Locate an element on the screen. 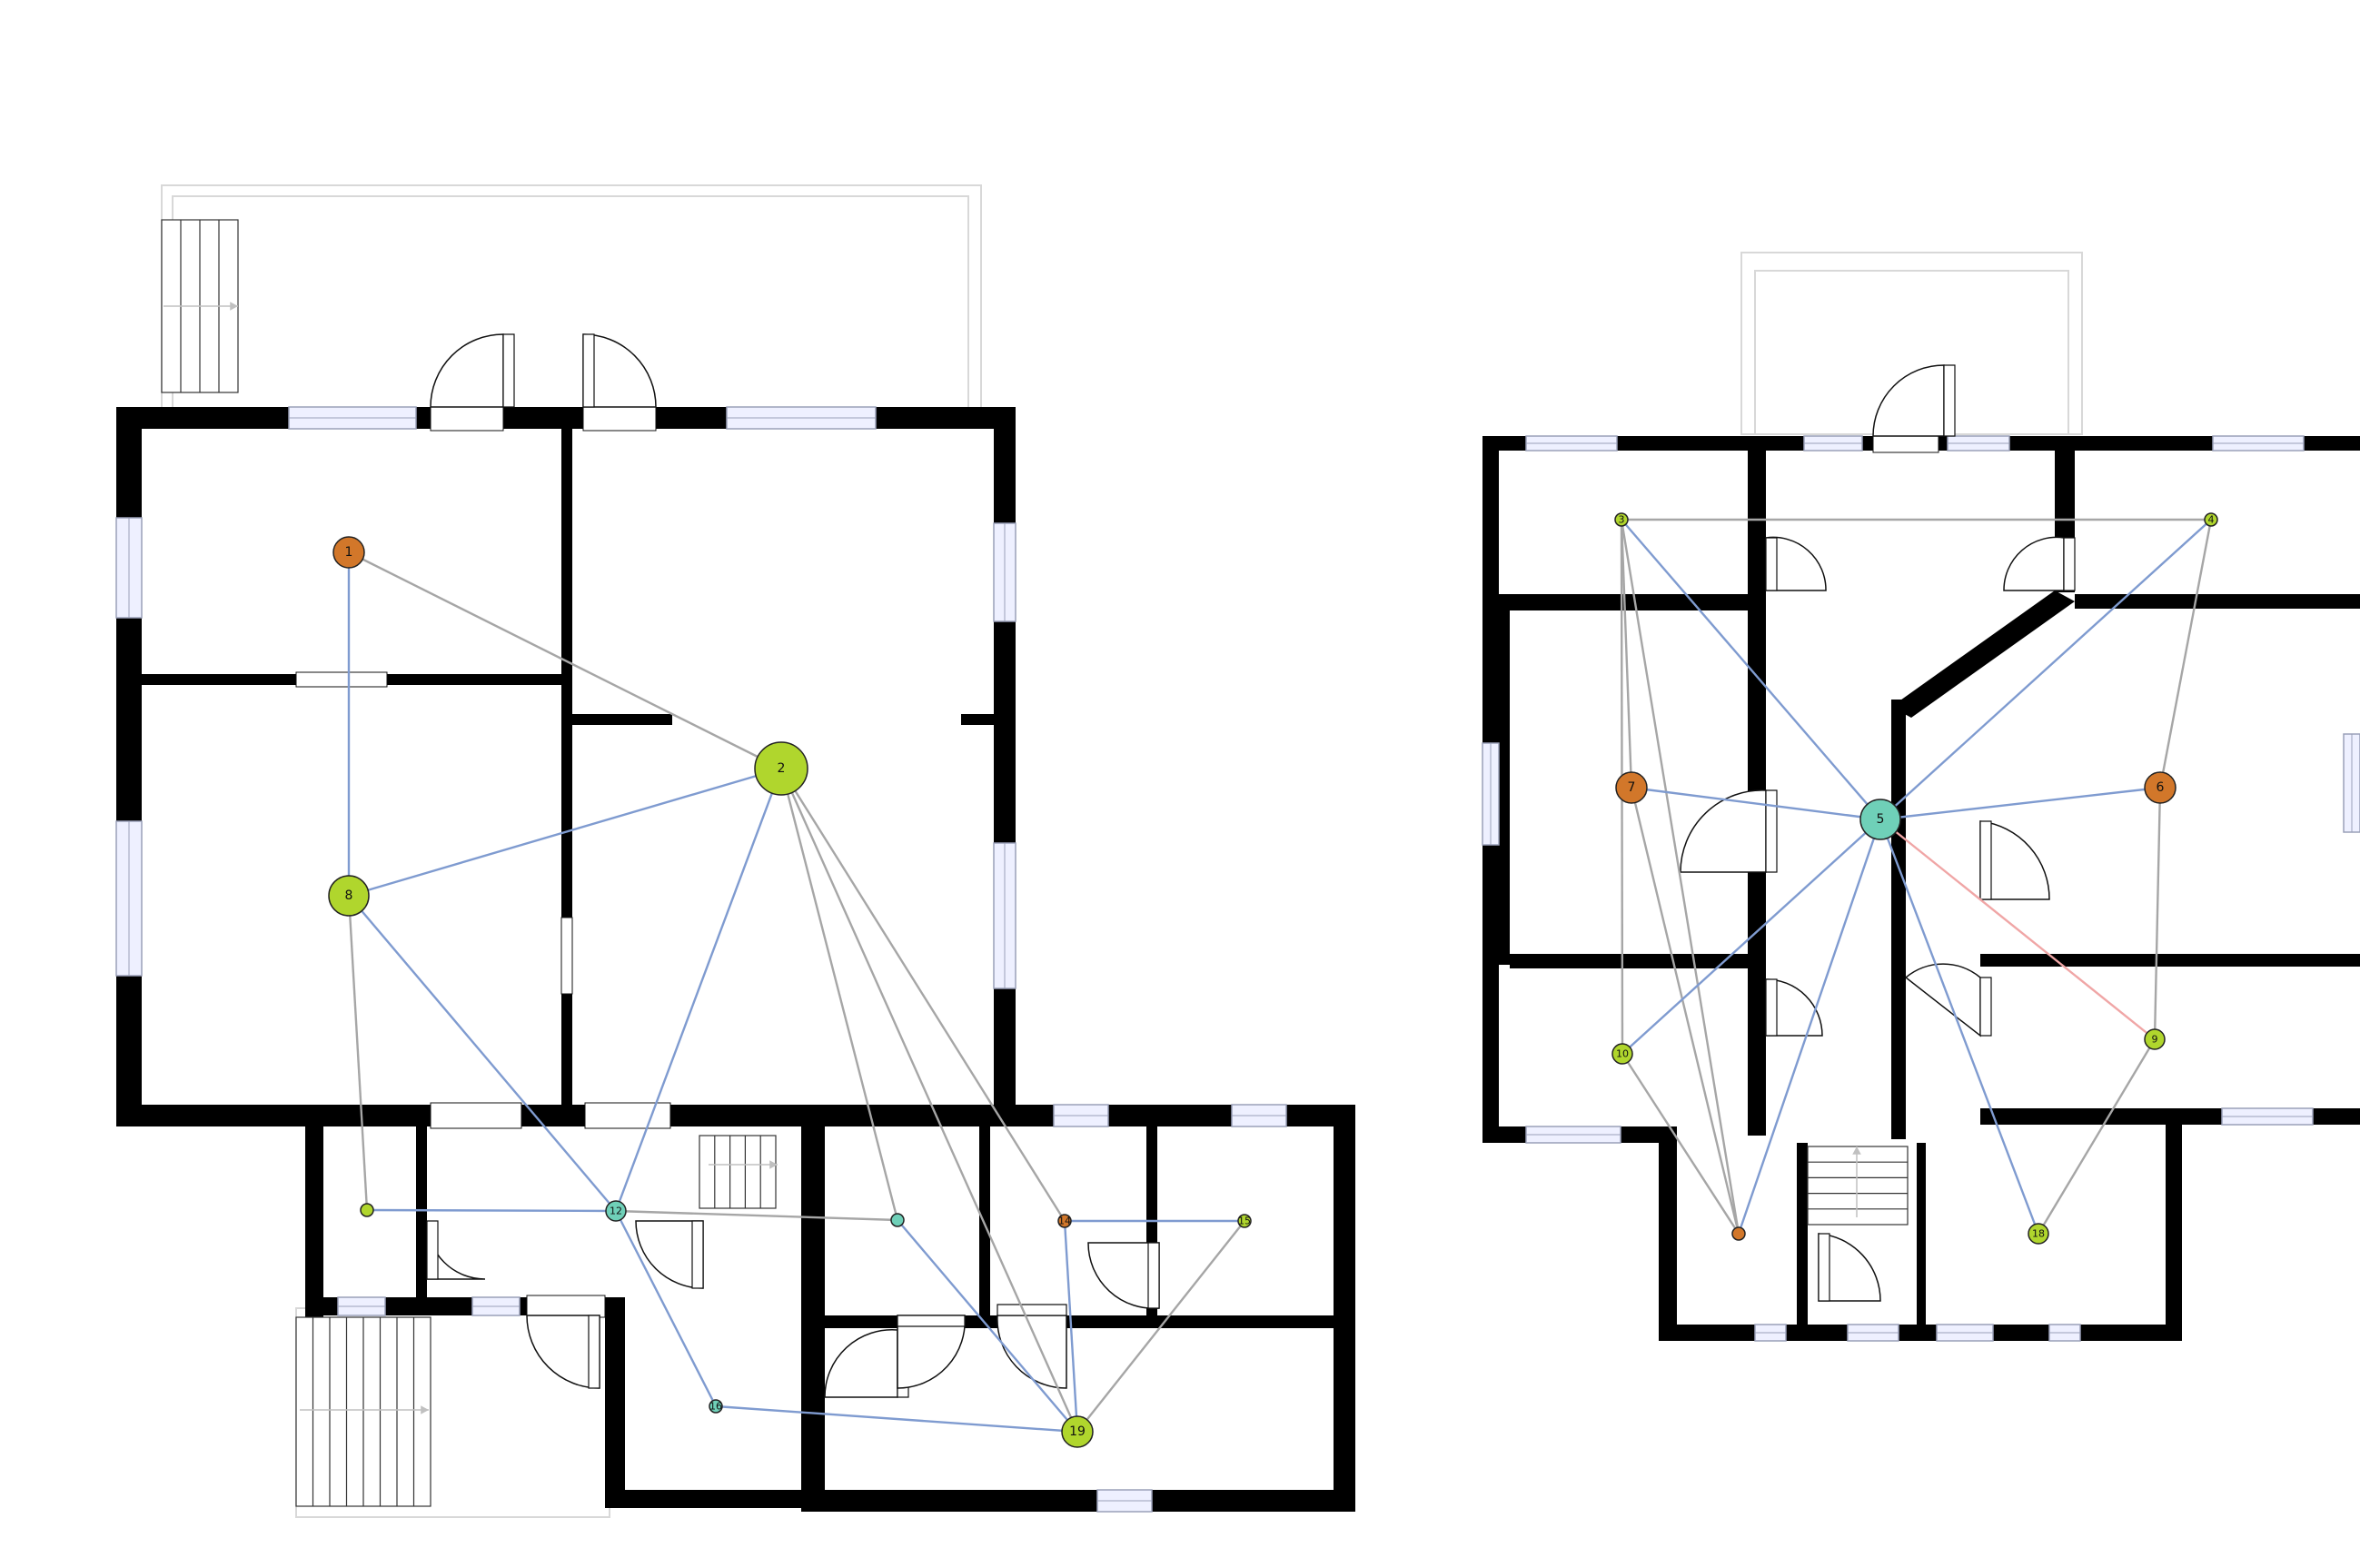 The width and height of the screenshot is (2360, 1568). graph-node-label: 9 is located at coordinates (2155, 1040).